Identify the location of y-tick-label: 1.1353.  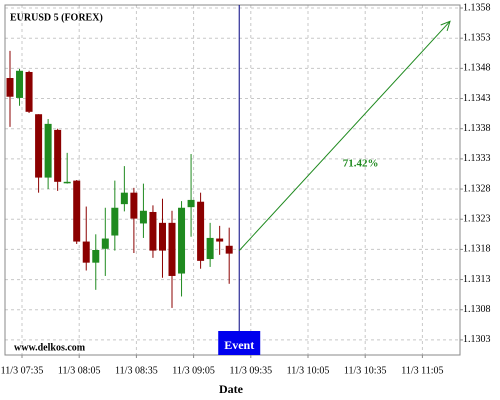
(477, 37).